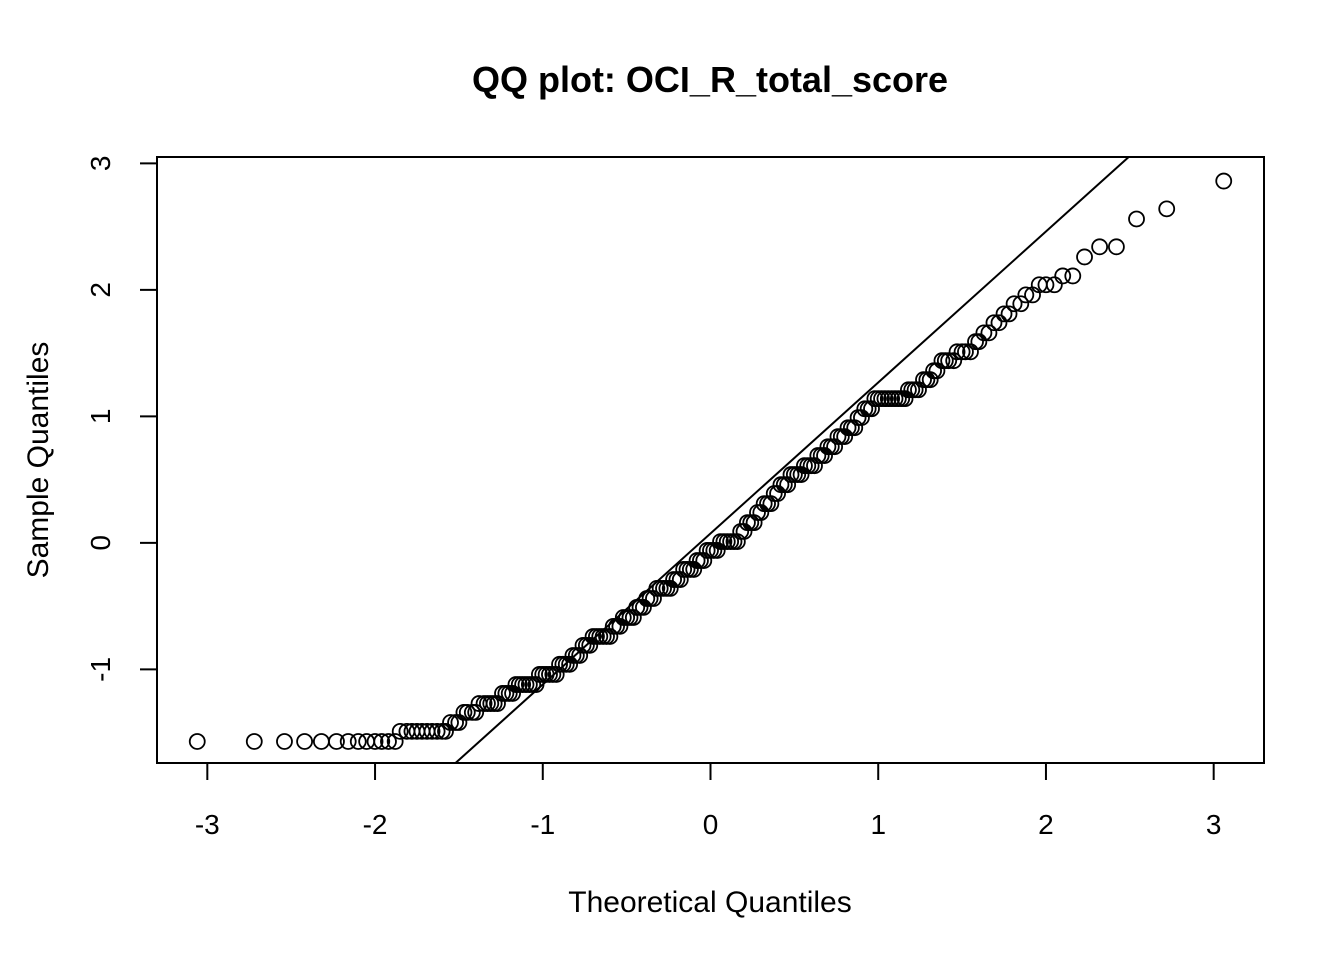 The height and width of the screenshot is (960, 1344). I want to click on x-tick-label: 0, so click(711, 824).